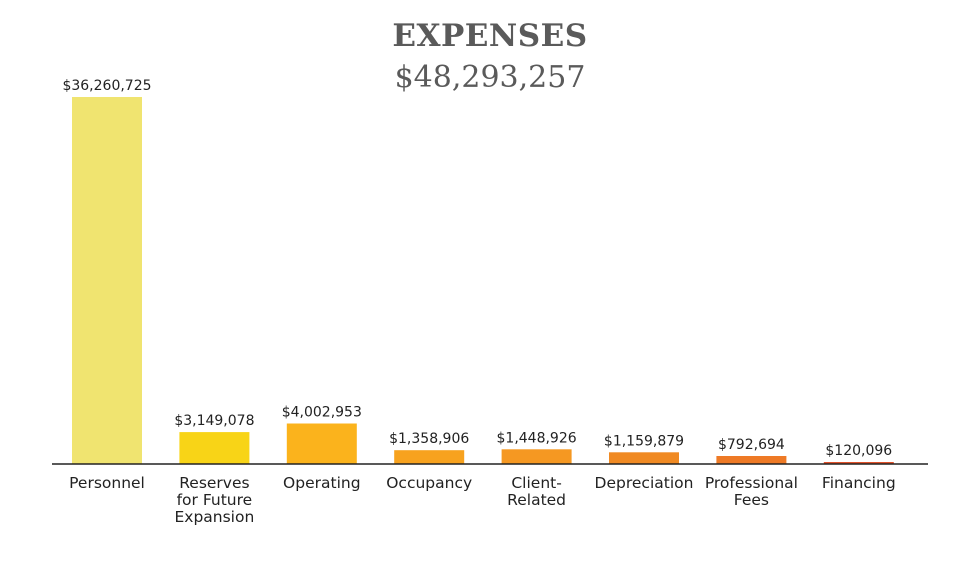  What do you see at coordinates (107, 483) in the screenshot?
I see `category-label-0: Personnel` at bounding box center [107, 483].